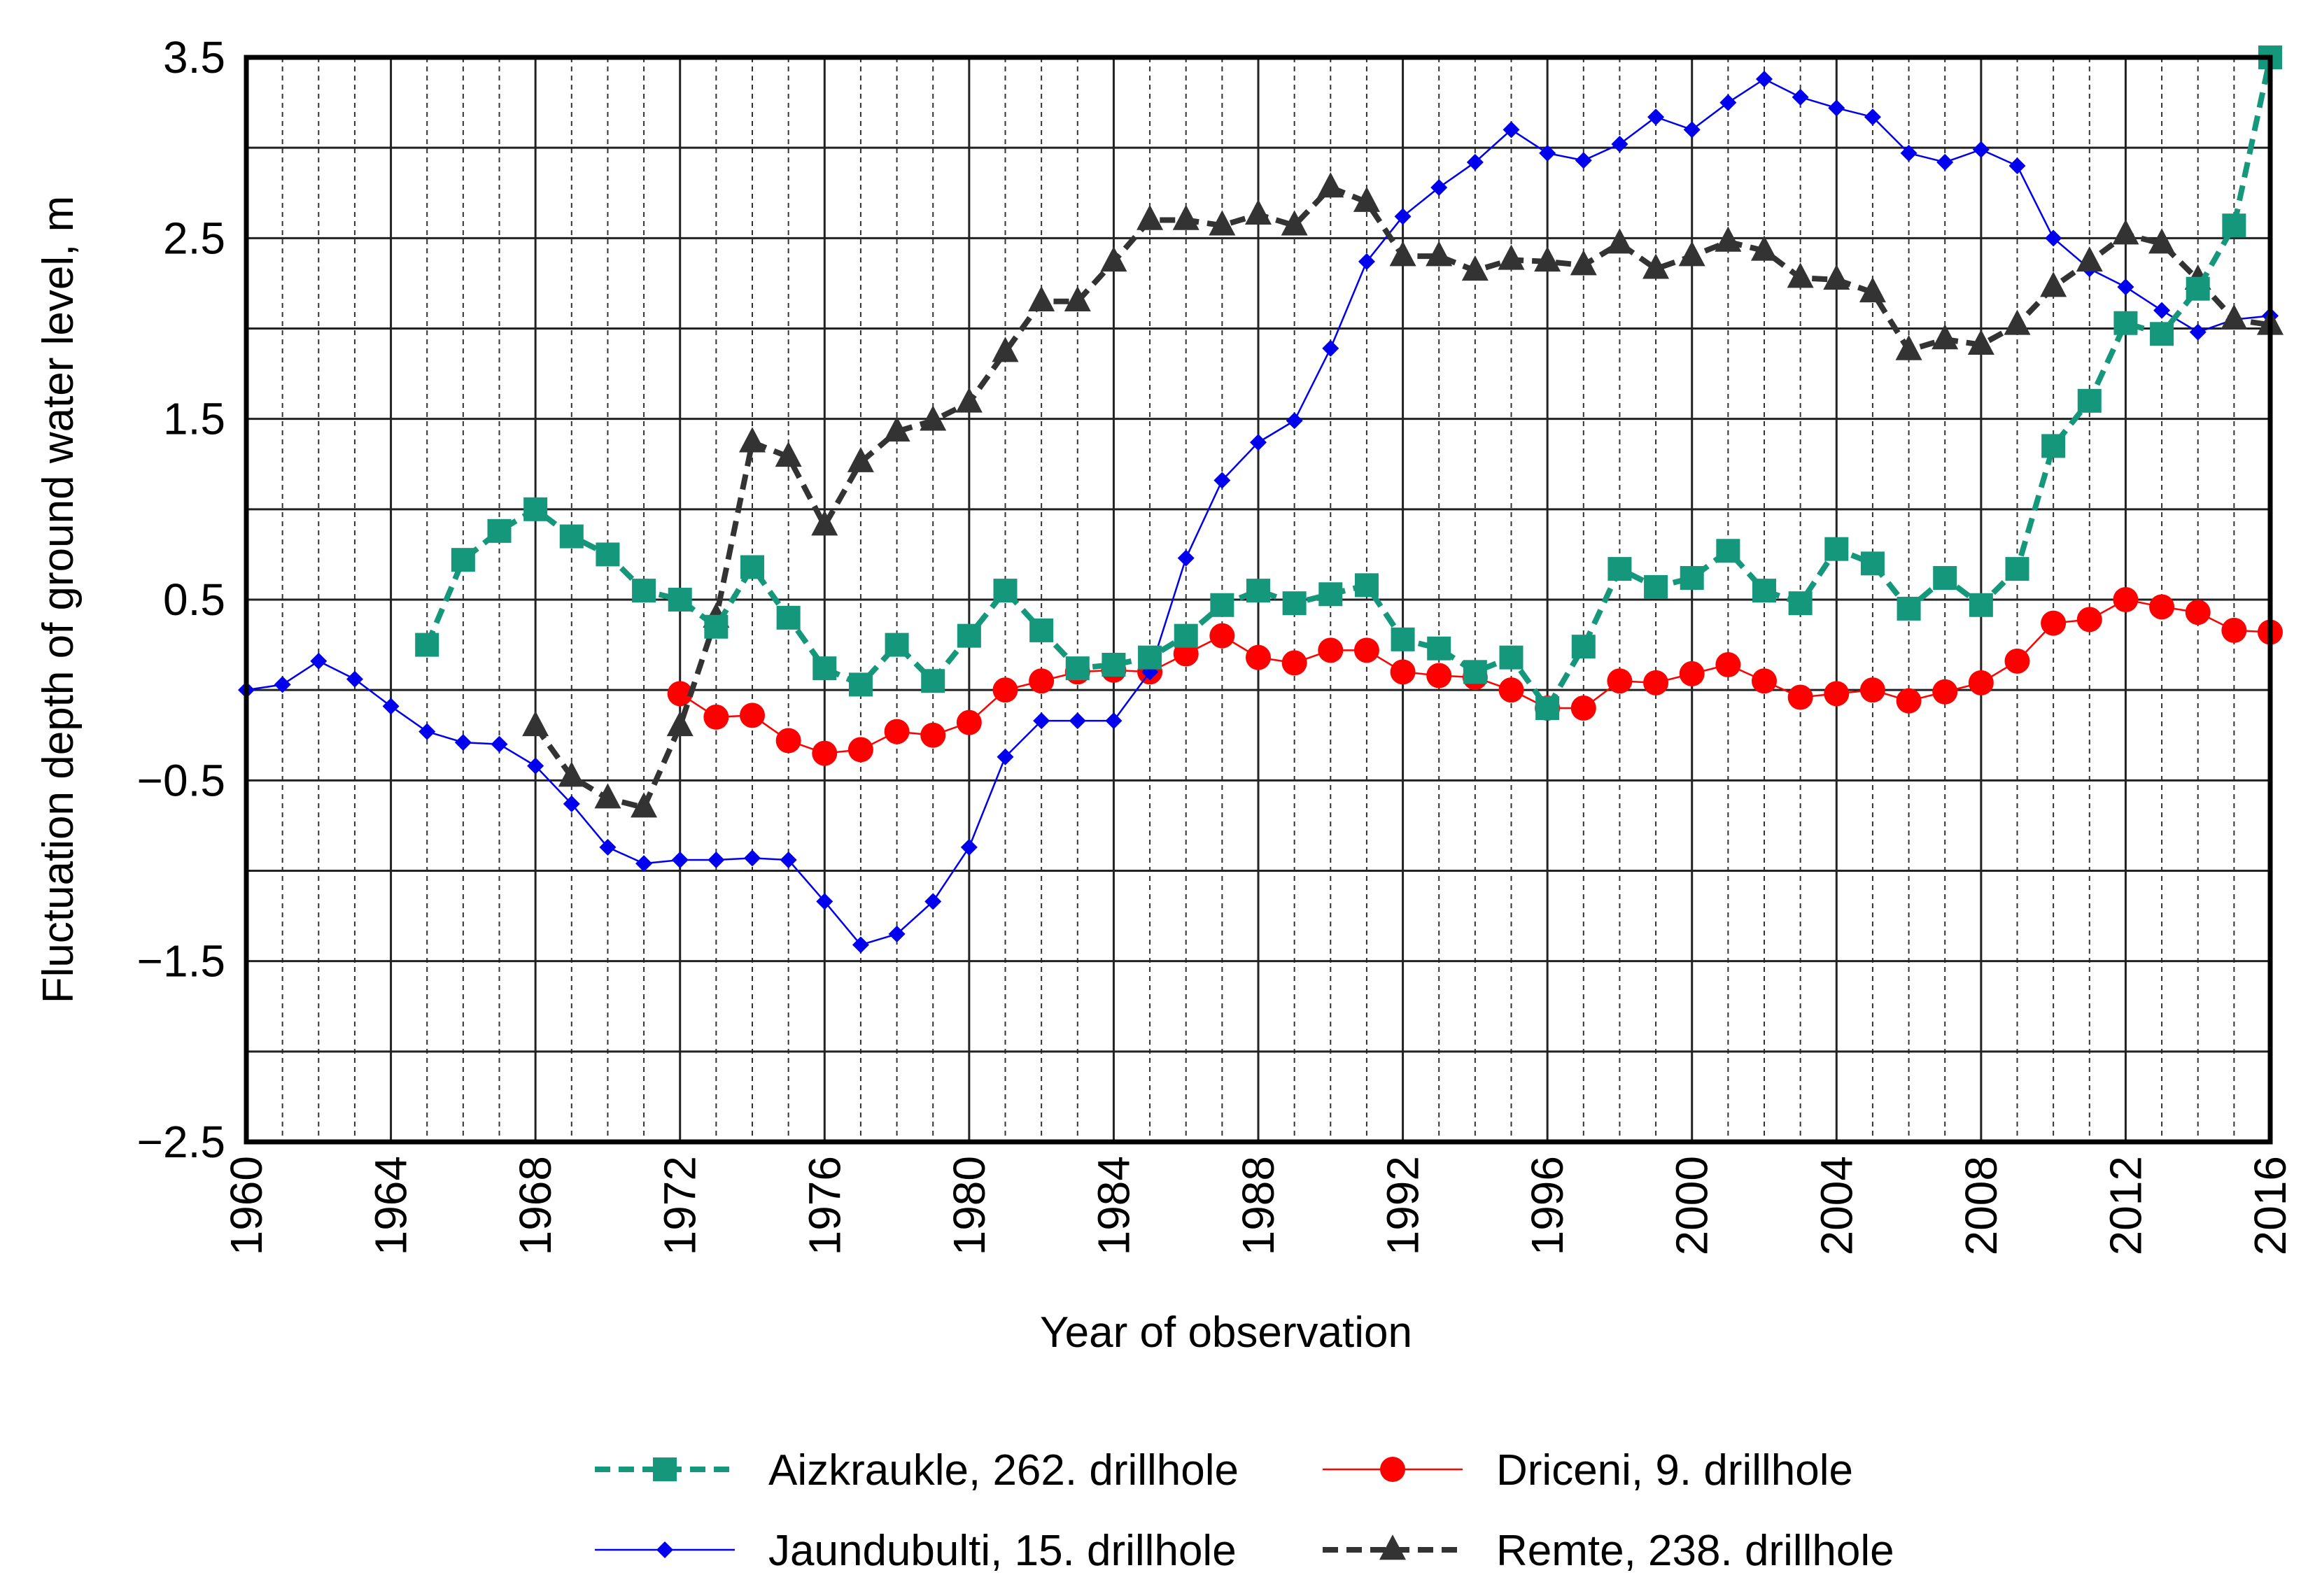  I want to click on y-tick-label: −2.5, so click(181, 1142).